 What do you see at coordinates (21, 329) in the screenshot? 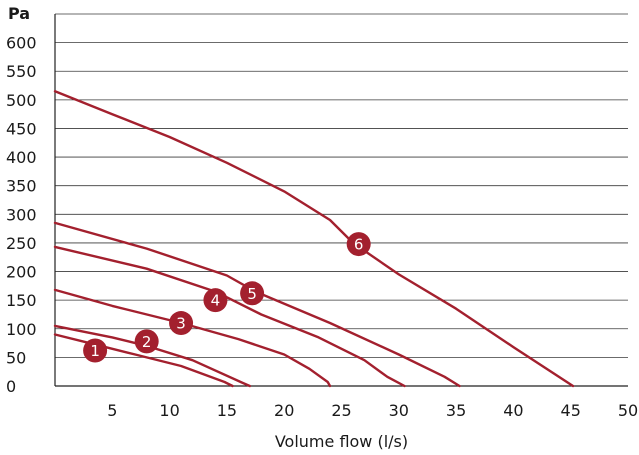
I see `y-tick-label-100: 100` at bounding box center [21, 329].